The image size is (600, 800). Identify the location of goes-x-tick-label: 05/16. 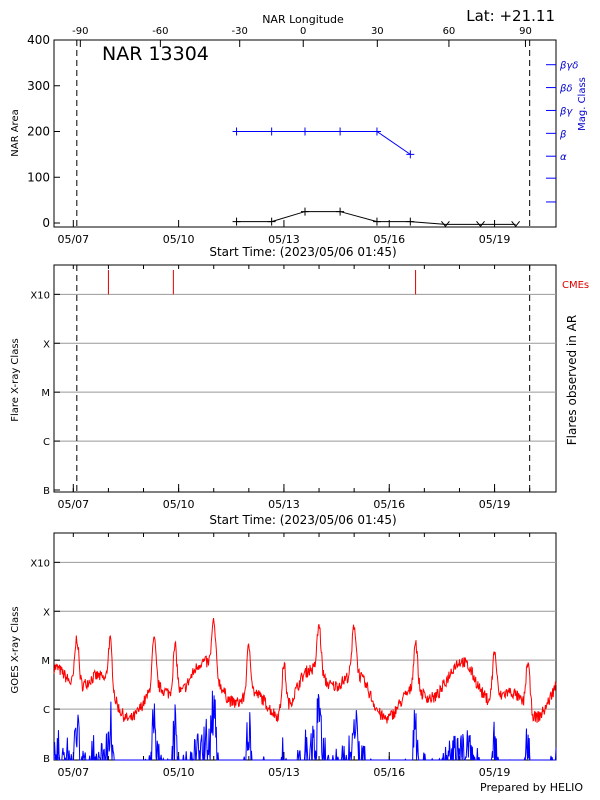
(389, 772).